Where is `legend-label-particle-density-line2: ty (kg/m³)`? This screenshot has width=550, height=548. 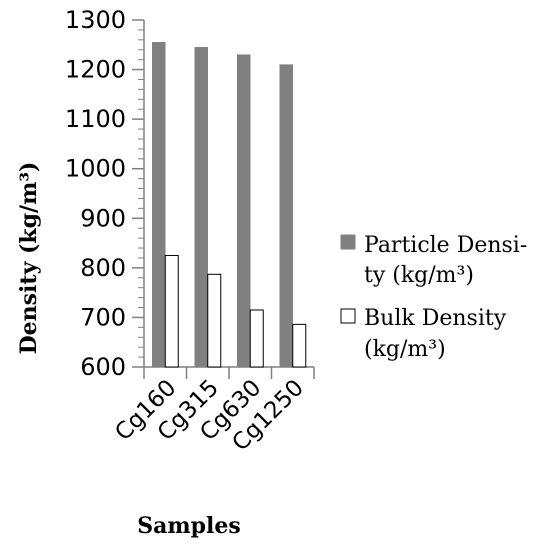 legend-label-particle-density-line2: ty (kg/m³) is located at coordinates (419, 275).